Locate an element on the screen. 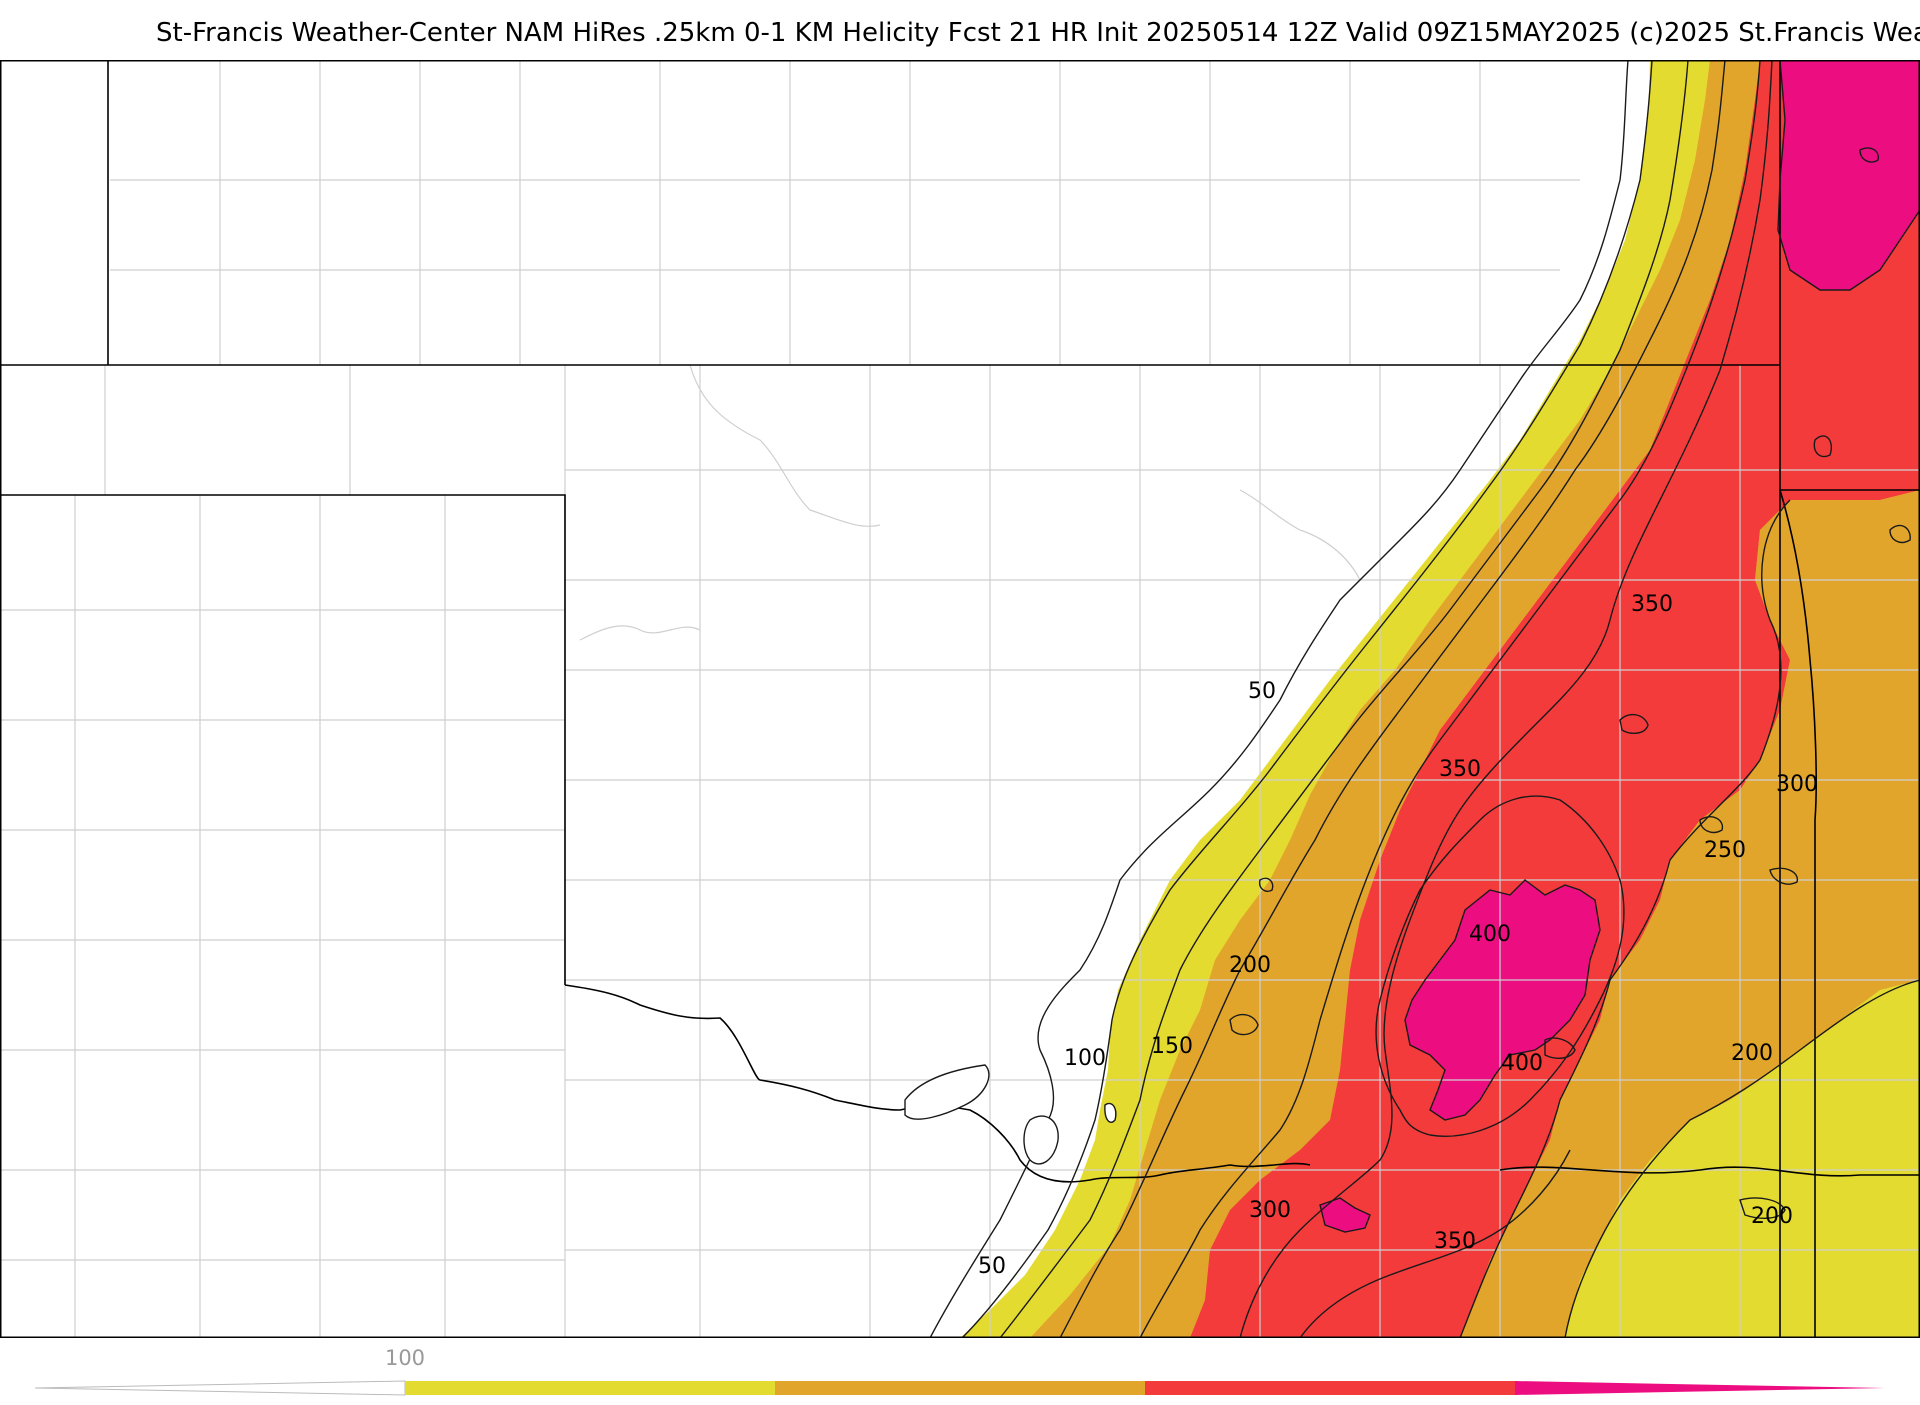 This screenshot has width=1920, height=1405. color-legend: 100 is located at coordinates (960, 1369).